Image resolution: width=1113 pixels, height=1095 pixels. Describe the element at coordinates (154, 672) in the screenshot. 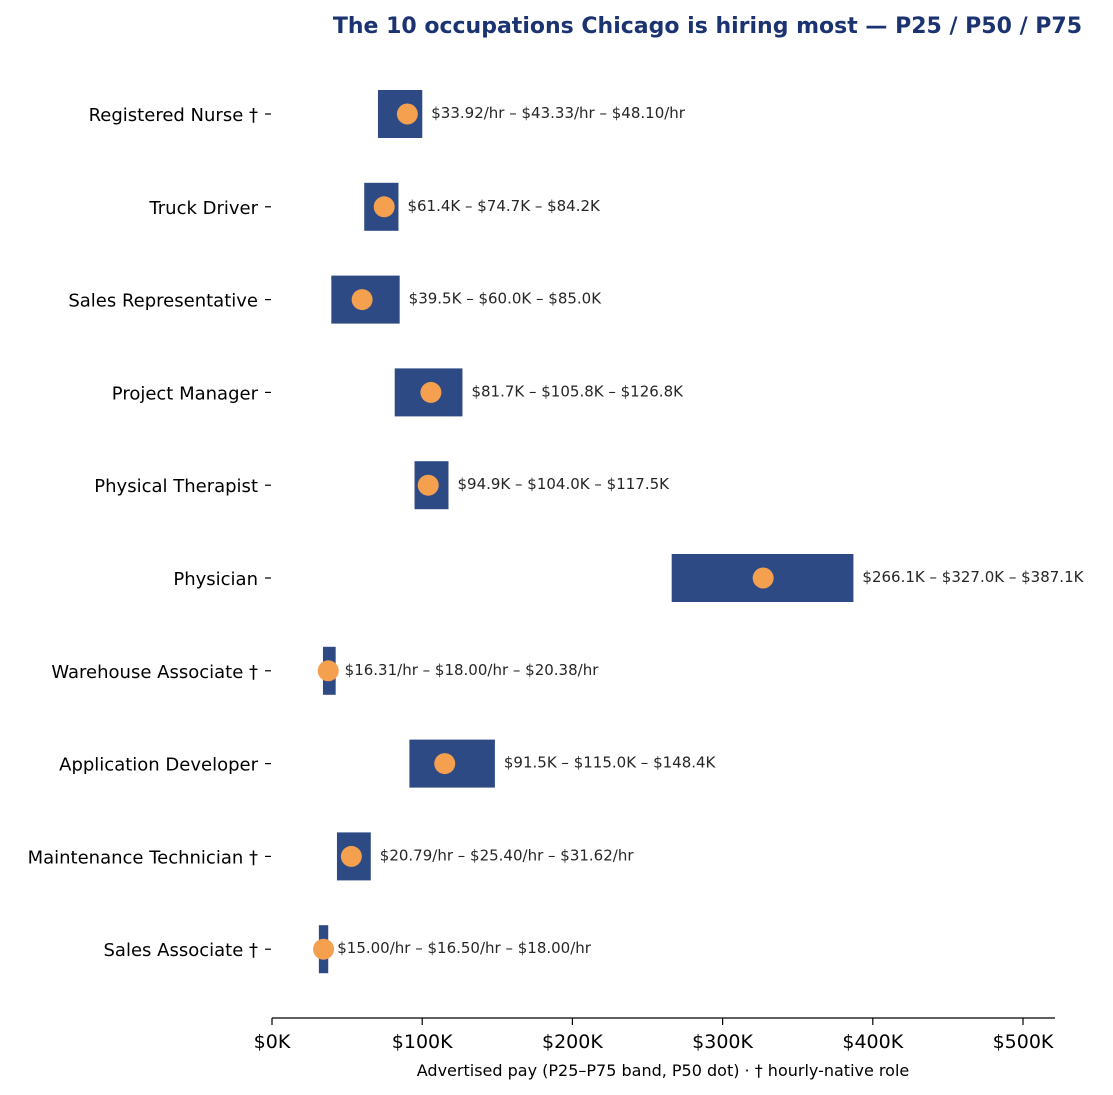

I see `category-label: Warehouse Associate †` at that location.